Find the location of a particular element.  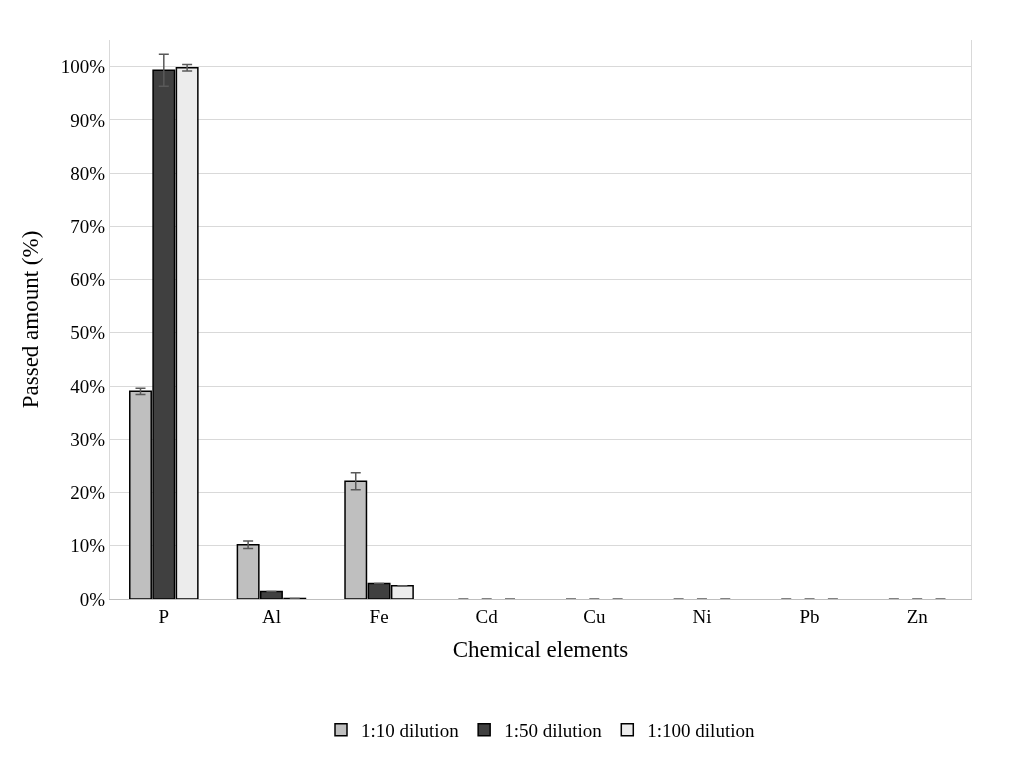

x-tick-label: P is located at coordinates (164, 616).